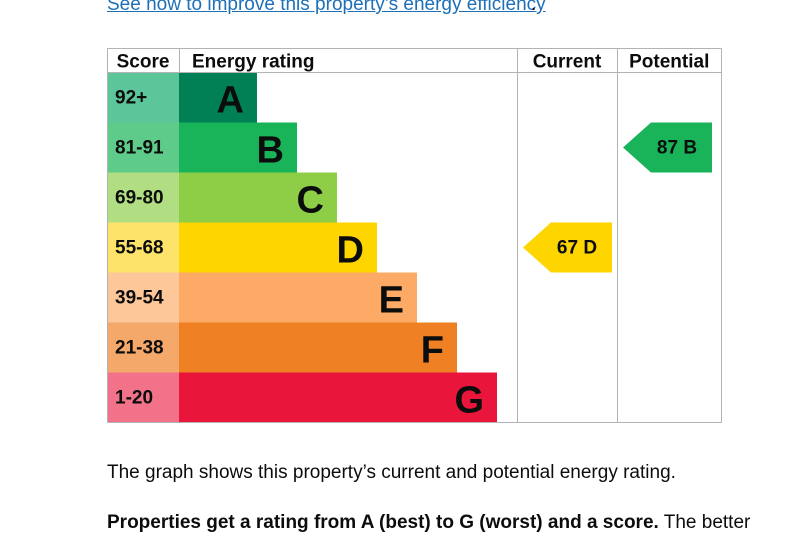  What do you see at coordinates (318, 347) in the screenshot?
I see `band-bar-f` at bounding box center [318, 347].